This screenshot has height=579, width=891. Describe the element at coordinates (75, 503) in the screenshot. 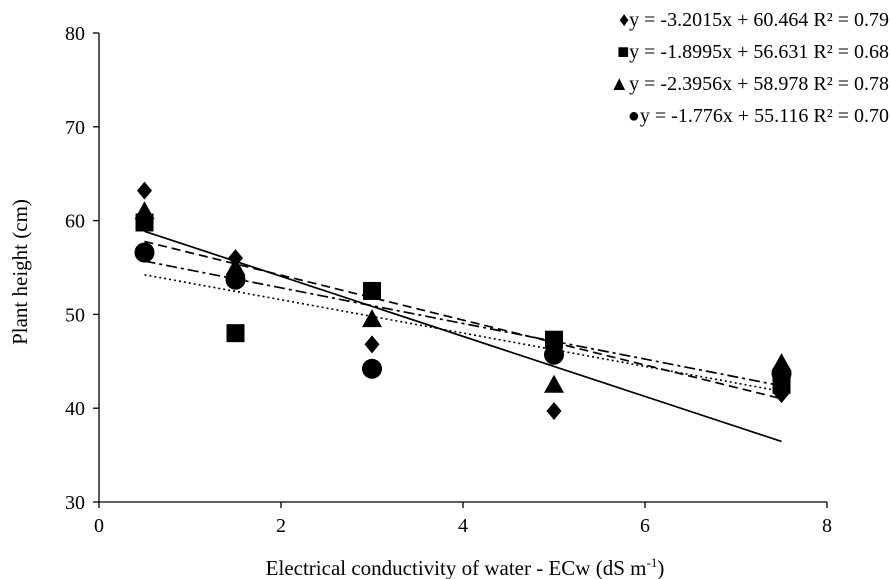

I see `y-tick-label: 30` at that location.